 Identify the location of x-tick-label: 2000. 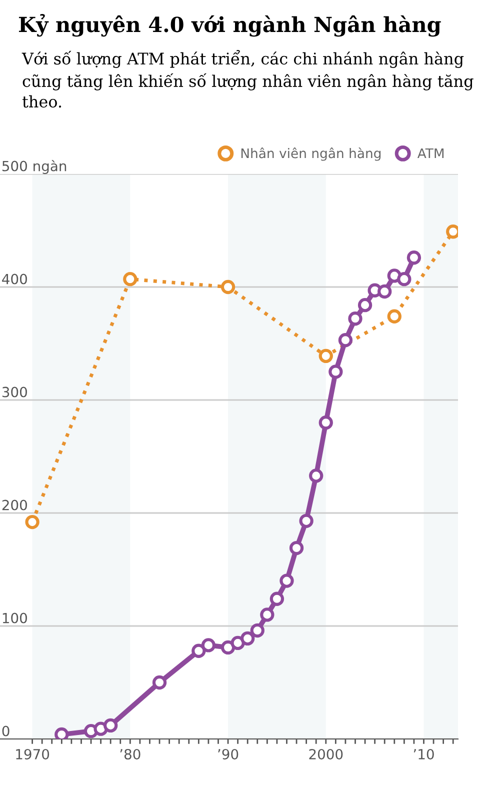
(326, 754).